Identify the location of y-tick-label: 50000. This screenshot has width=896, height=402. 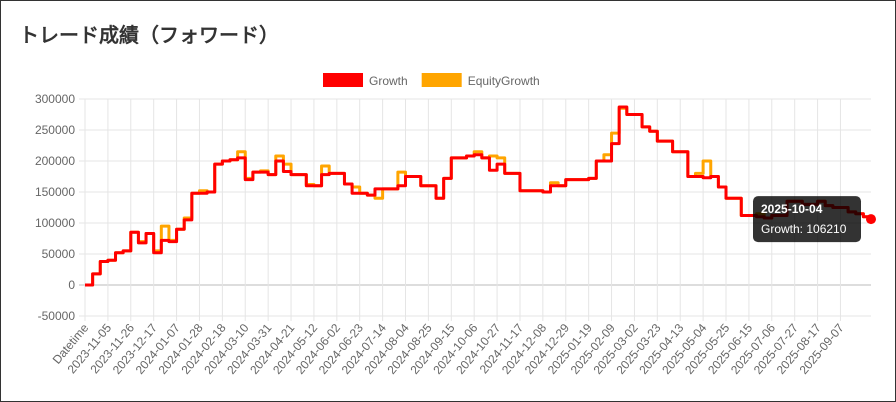
(59, 254).